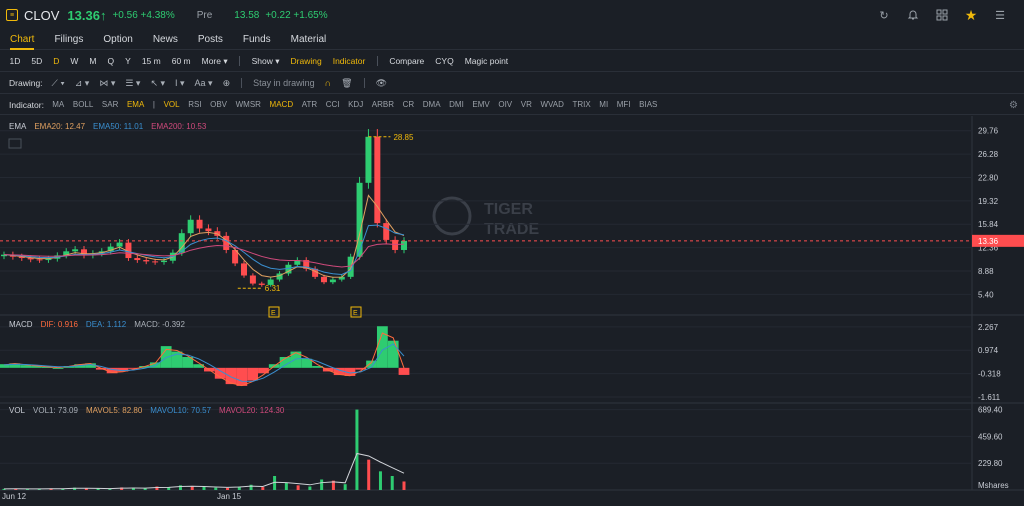  What do you see at coordinates (133, 82) in the screenshot?
I see `fibonacci-tool-icon: ☰ ▾` at bounding box center [133, 82].